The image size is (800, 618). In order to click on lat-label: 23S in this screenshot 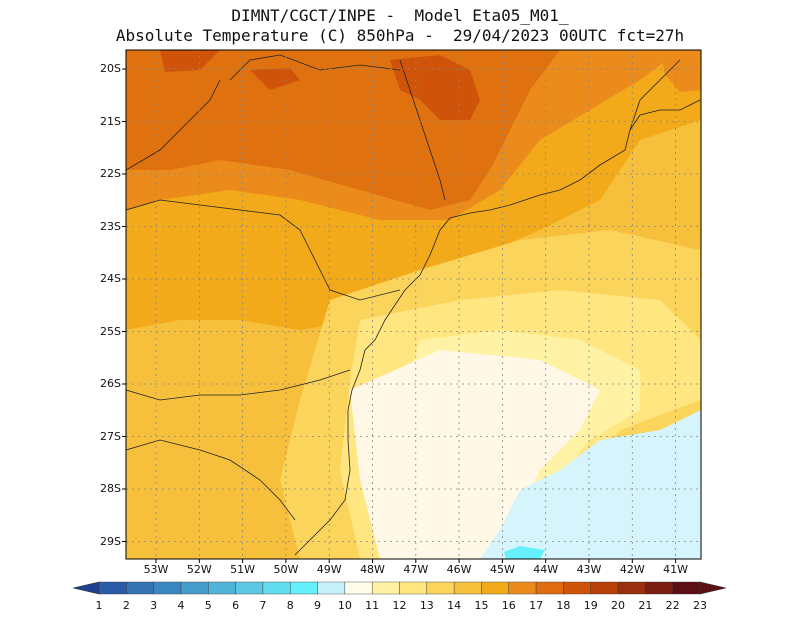, I will do `click(110, 226)`.